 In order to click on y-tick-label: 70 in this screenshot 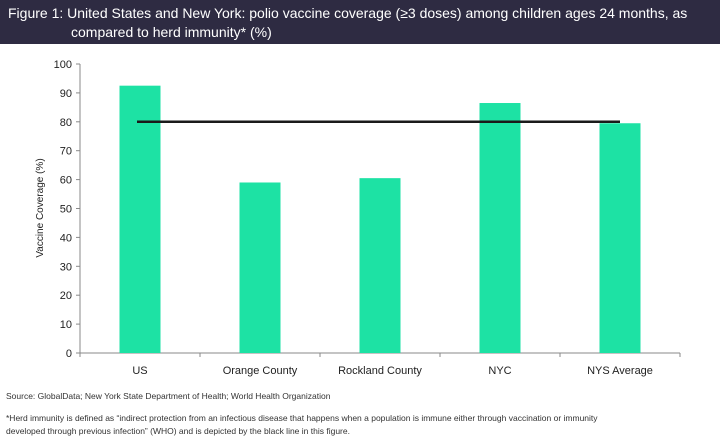, I will do `click(66, 152)`.